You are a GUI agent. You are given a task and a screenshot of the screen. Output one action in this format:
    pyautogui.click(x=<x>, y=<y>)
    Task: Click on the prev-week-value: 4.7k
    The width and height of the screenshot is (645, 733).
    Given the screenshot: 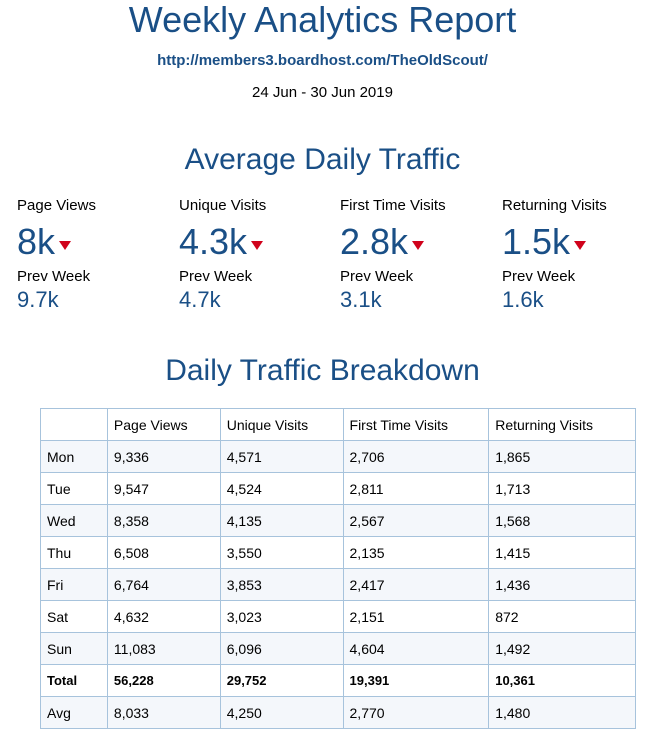 What is the action you would take?
    pyautogui.click(x=200, y=299)
    